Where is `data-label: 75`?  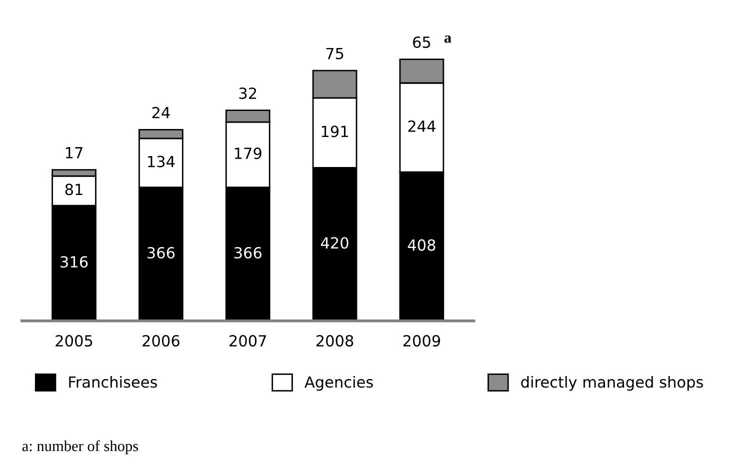 data-label: 75 is located at coordinates (335, 54).